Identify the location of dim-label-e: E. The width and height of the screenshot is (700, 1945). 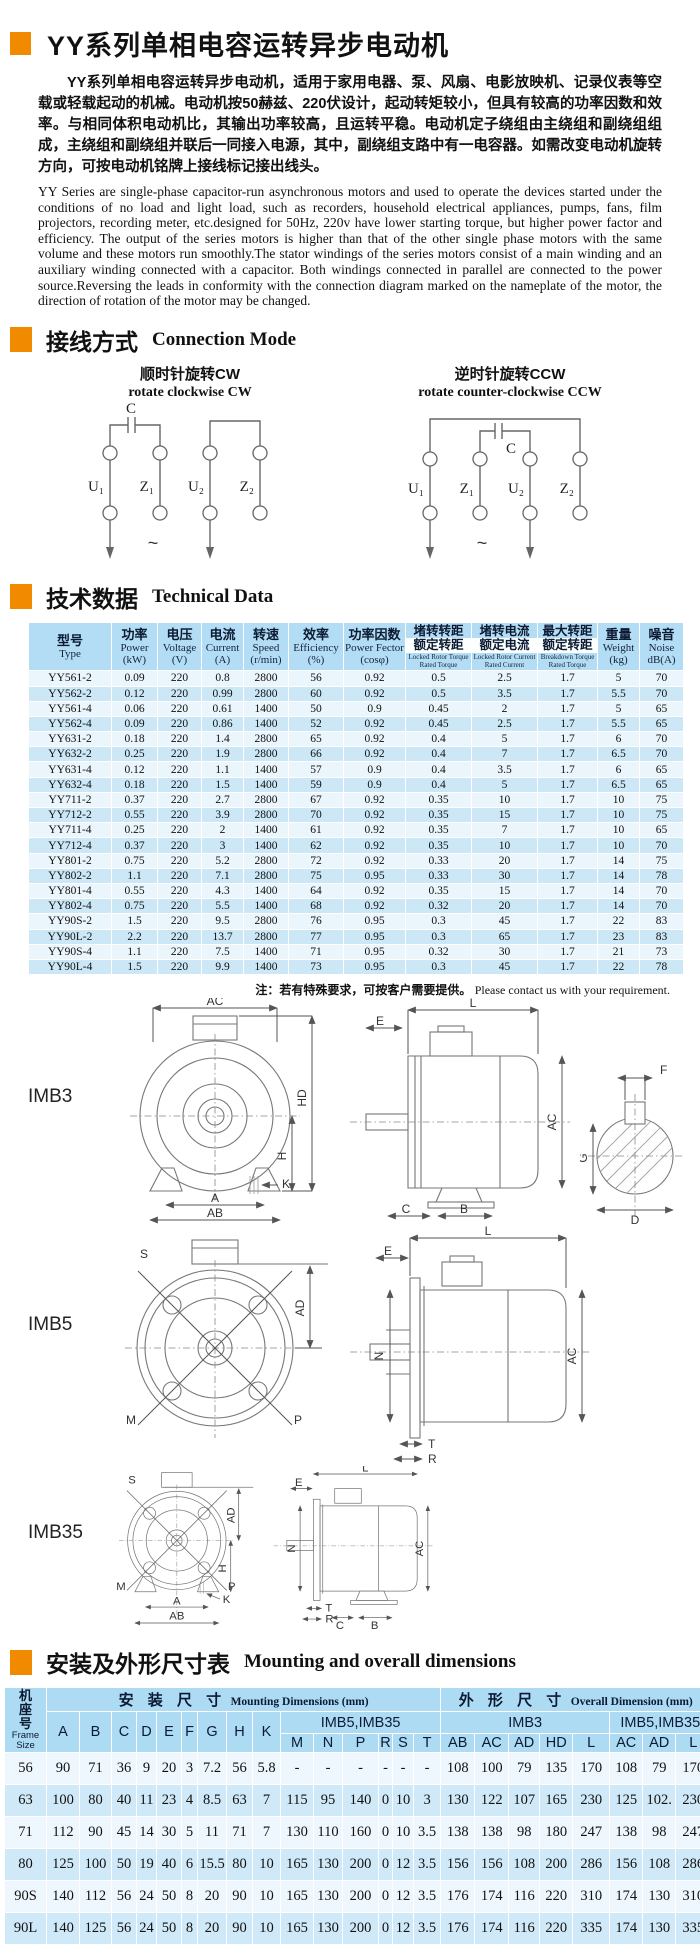
(380, 1021).